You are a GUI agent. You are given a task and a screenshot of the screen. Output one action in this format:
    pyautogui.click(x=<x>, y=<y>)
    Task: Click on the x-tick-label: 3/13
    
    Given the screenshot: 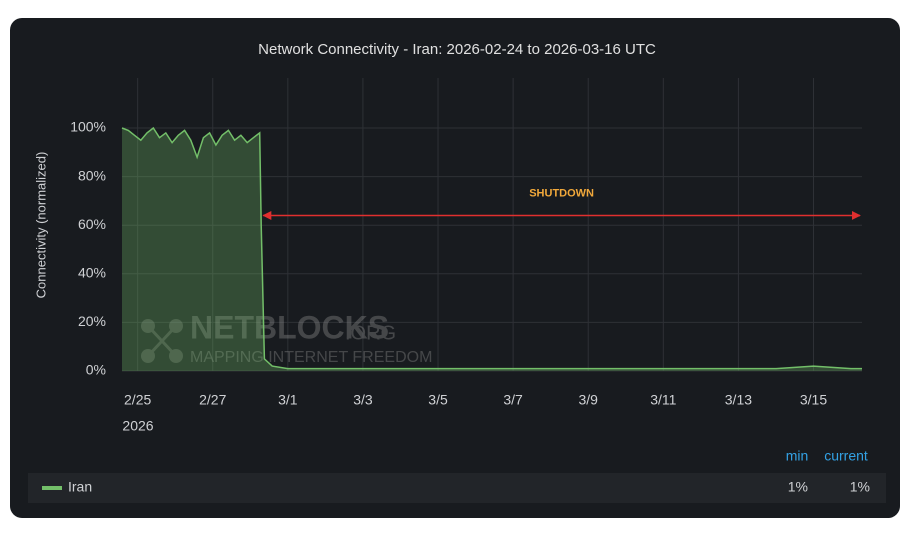 What is the action you would take?
    pyautogui.click(x=738, y=400)
    